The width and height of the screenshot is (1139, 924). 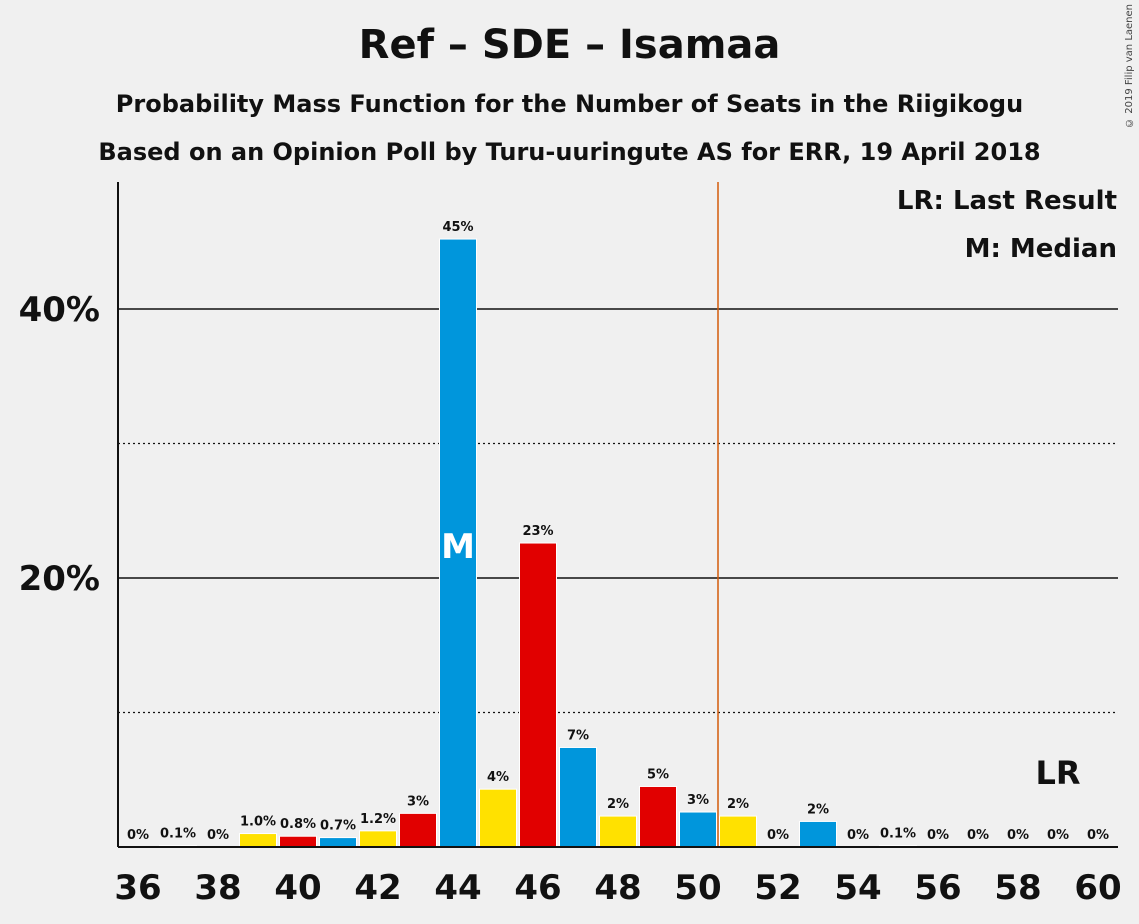 I want to click on x-tick-label: 44, so click(x=457, y=888).